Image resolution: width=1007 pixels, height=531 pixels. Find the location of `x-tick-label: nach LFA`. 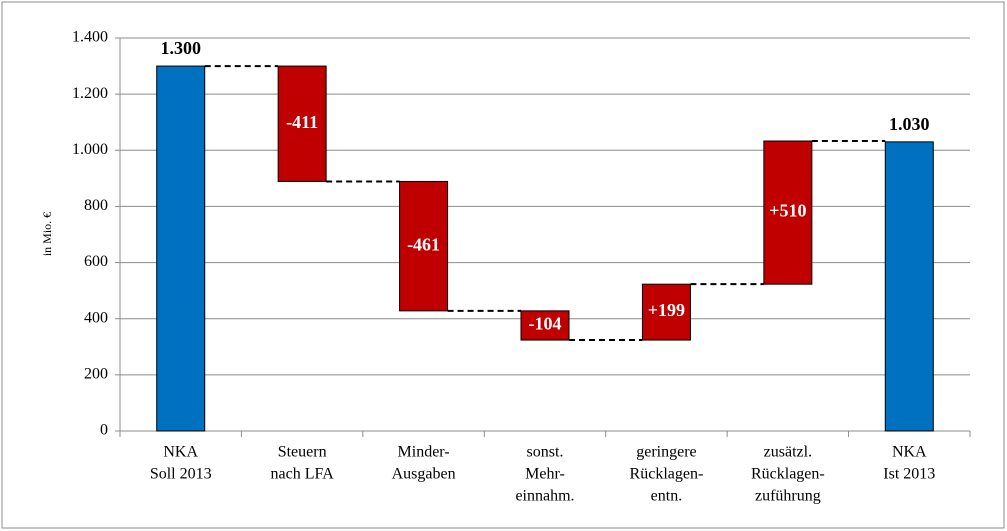

x-tick-label: nach LFA is located at coordinates (303, 474).